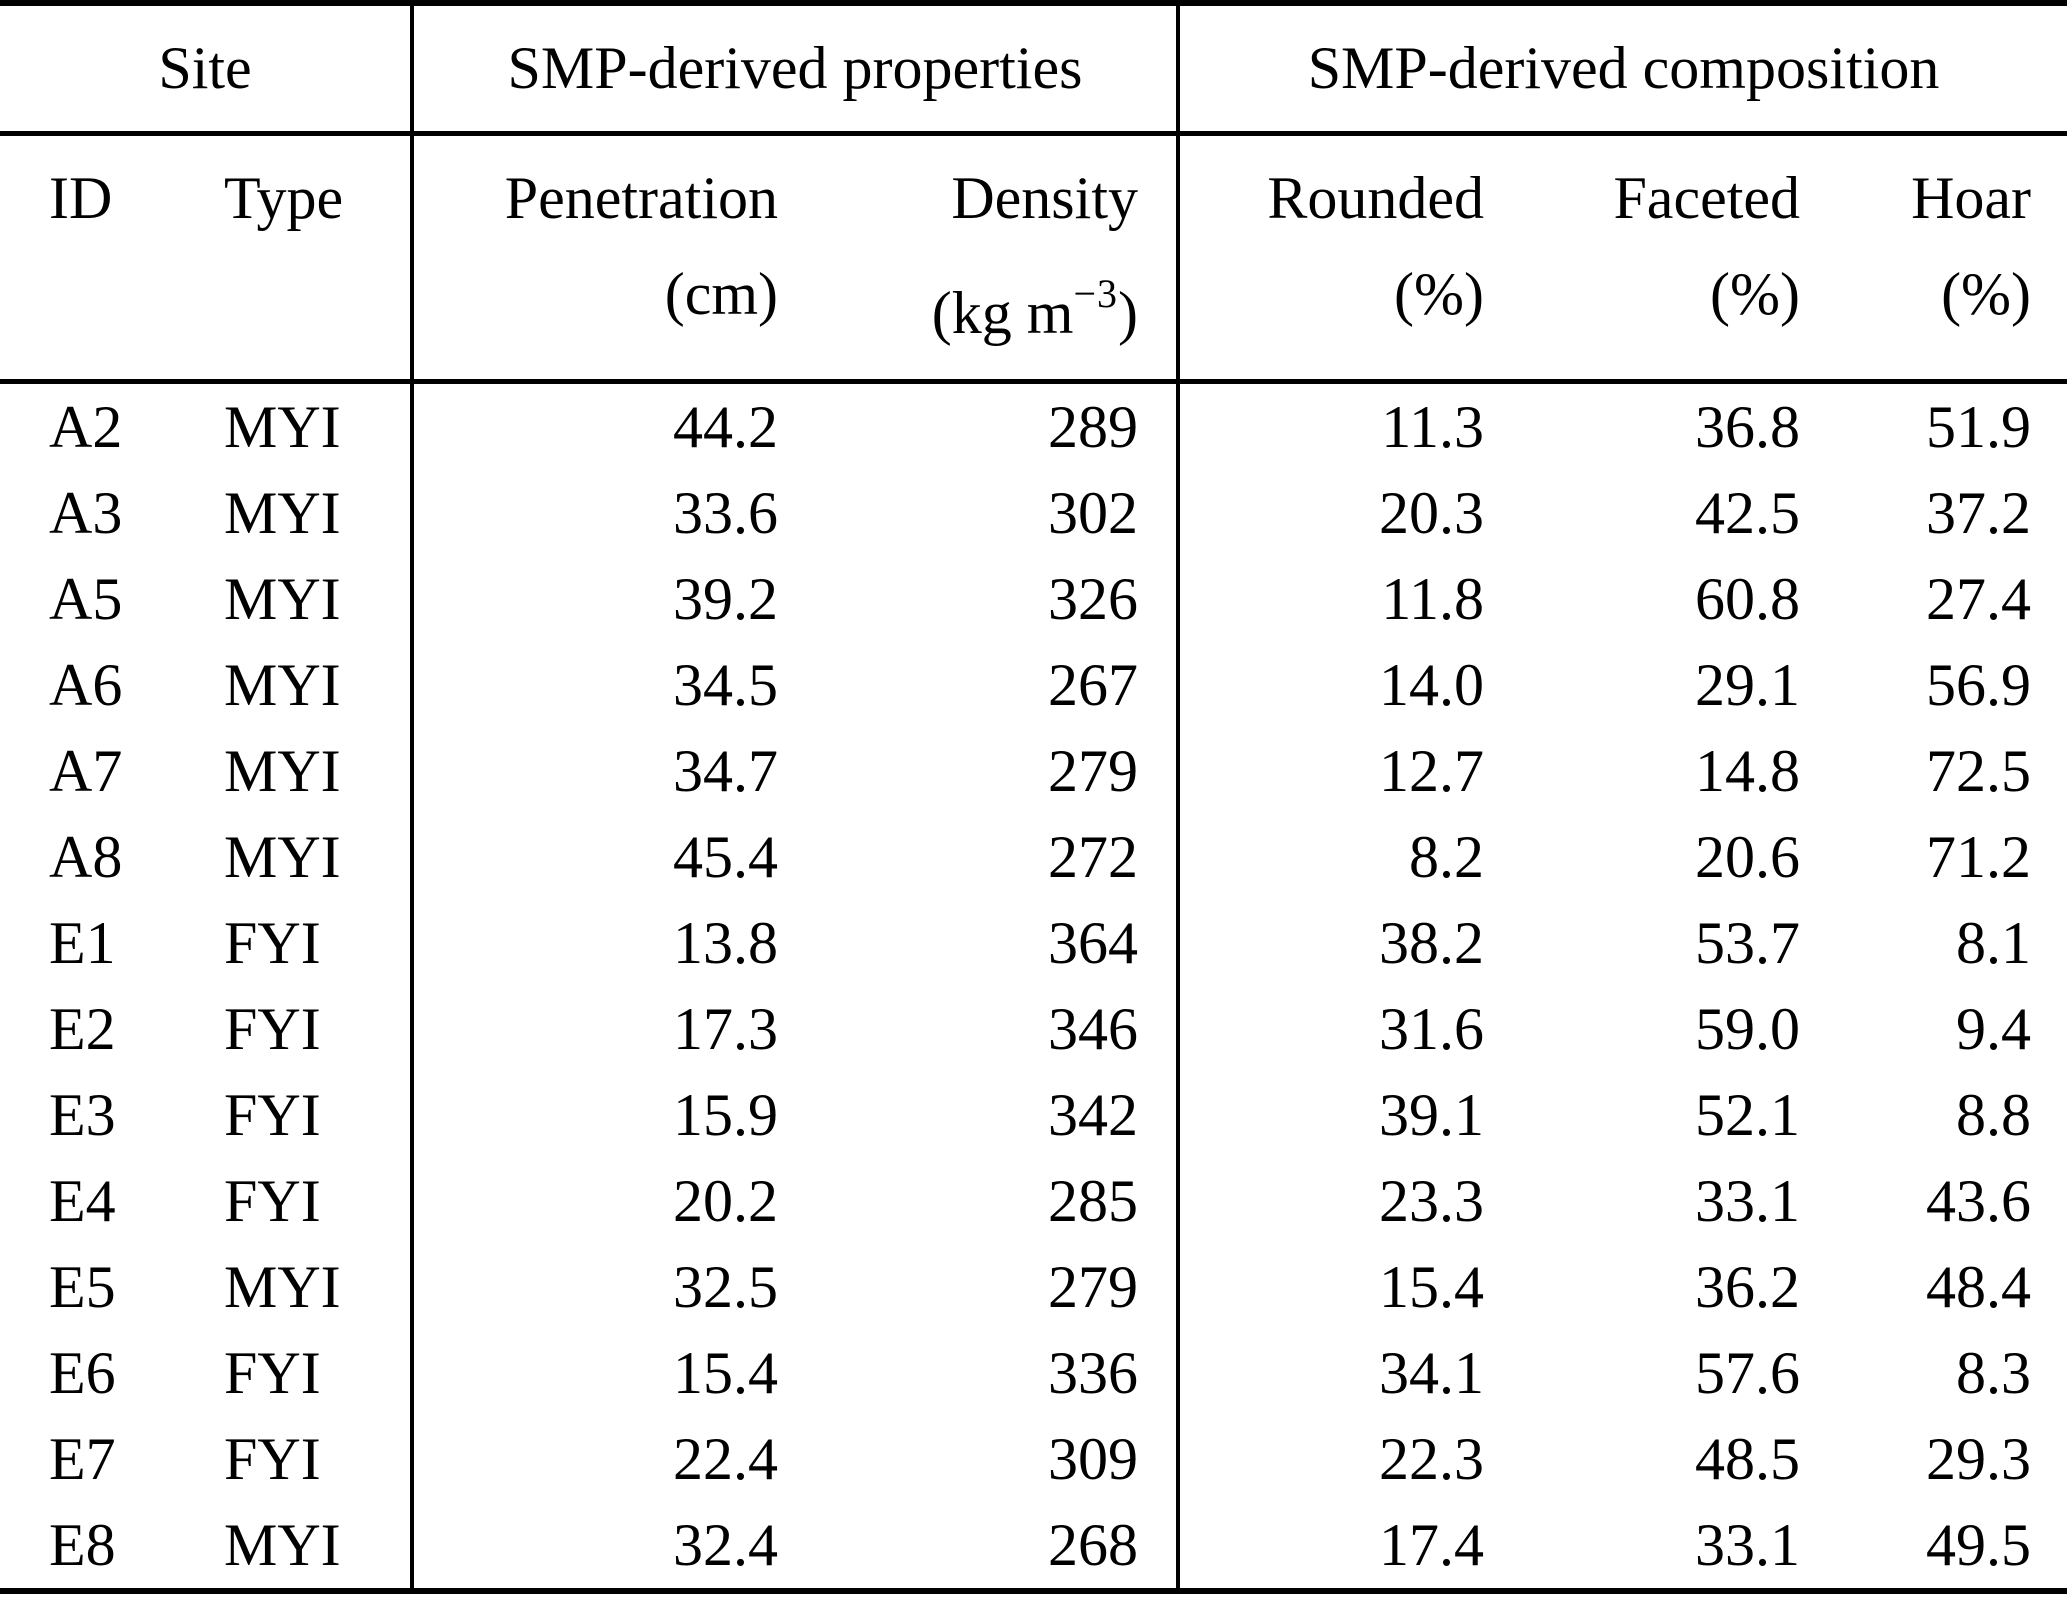 This screenshot has width=2067, height=1600. Describe the element at coordinates (1348, 943) in the screenshot. I see `cell-rounded: 38.2` at that location.